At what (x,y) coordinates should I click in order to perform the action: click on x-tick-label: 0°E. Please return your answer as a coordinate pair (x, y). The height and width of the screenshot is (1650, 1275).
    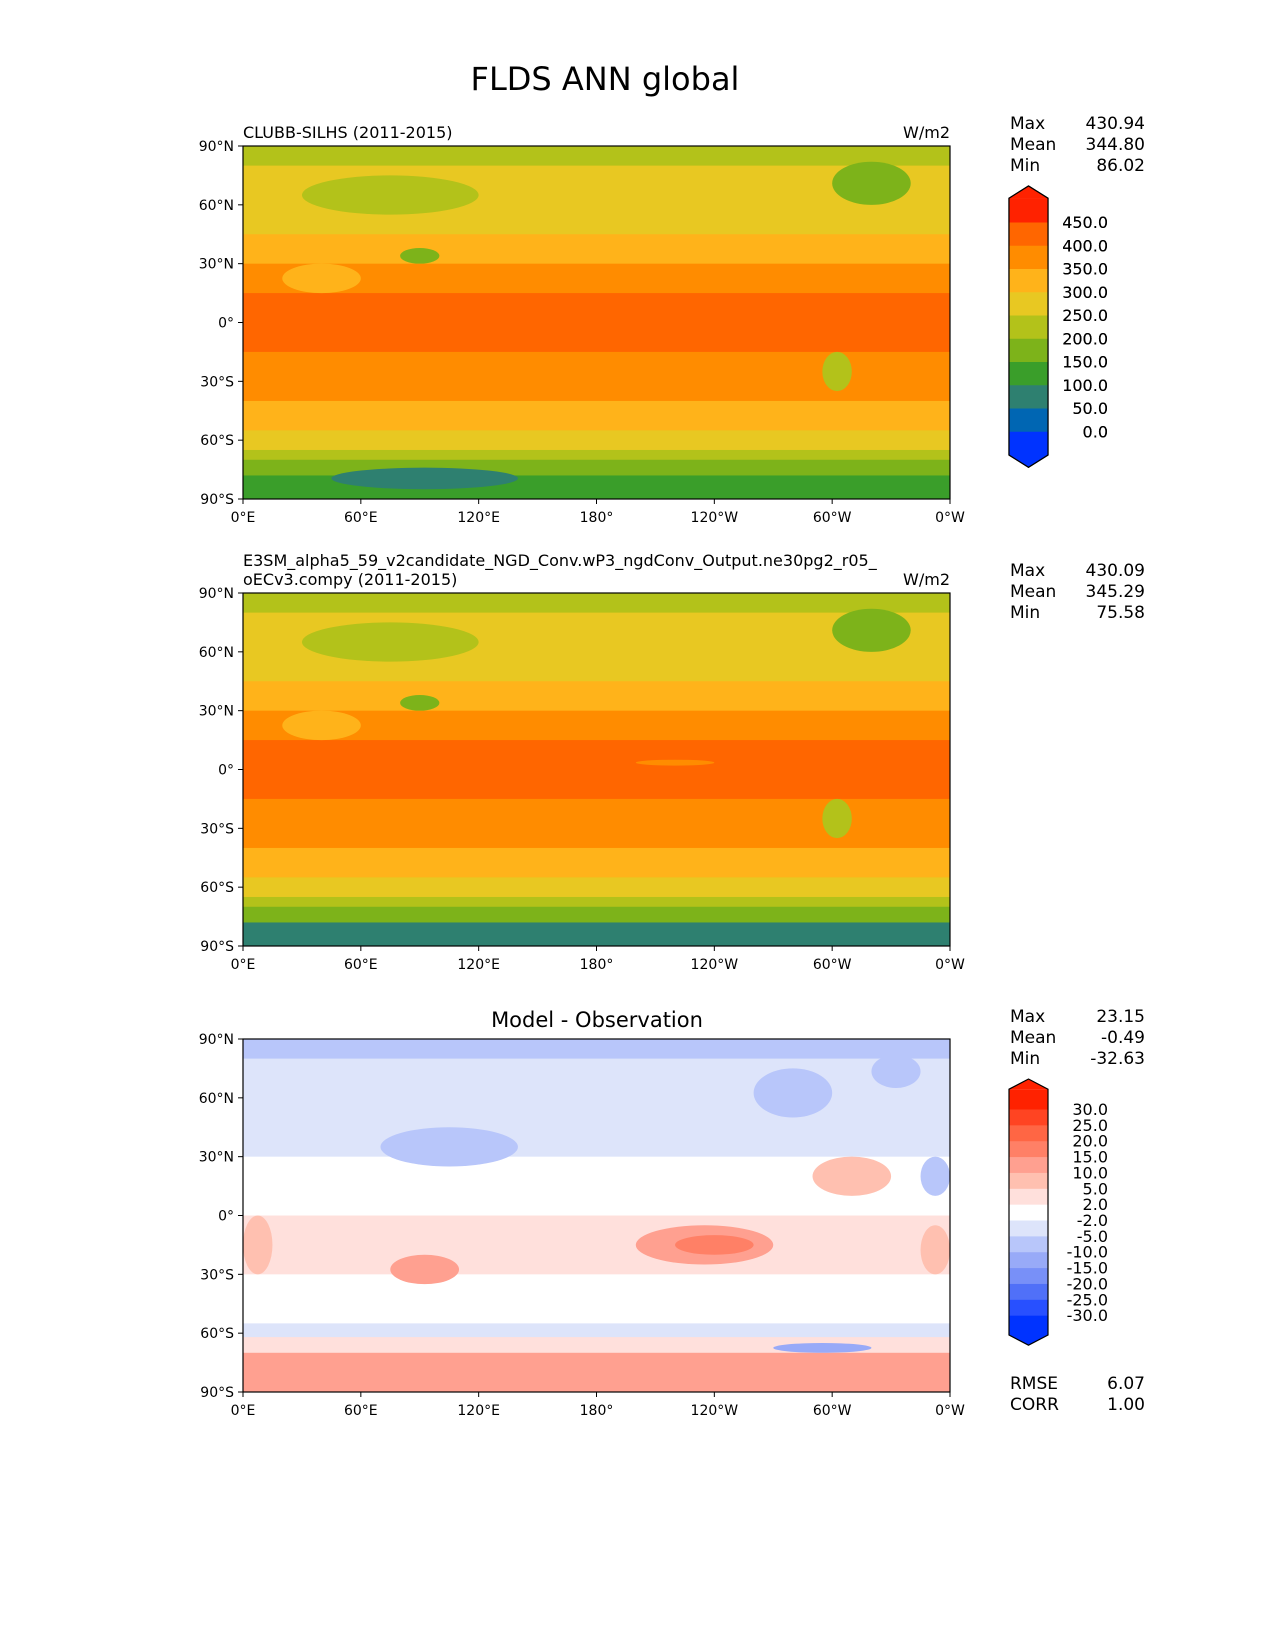
    Looking at the image, I should click on (243, 1411).